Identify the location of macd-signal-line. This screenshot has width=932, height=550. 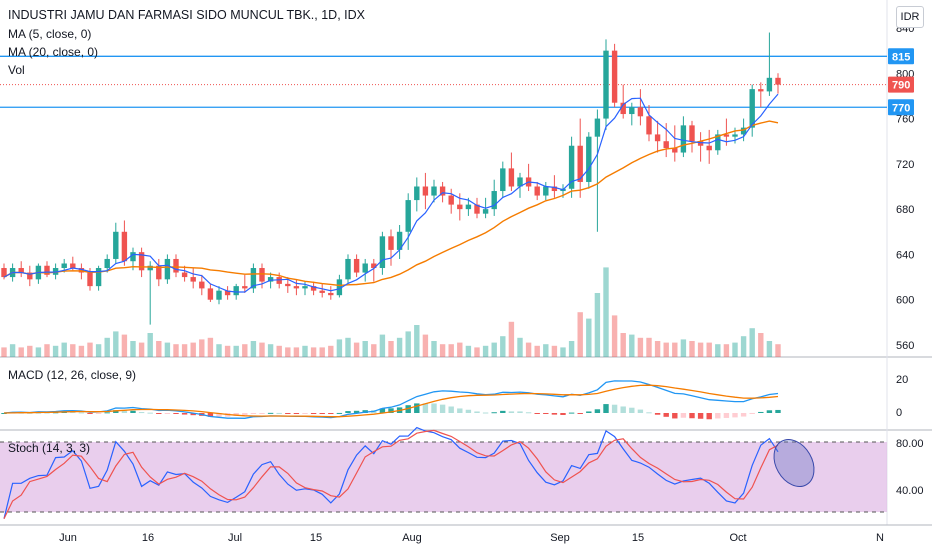
(391, 401).